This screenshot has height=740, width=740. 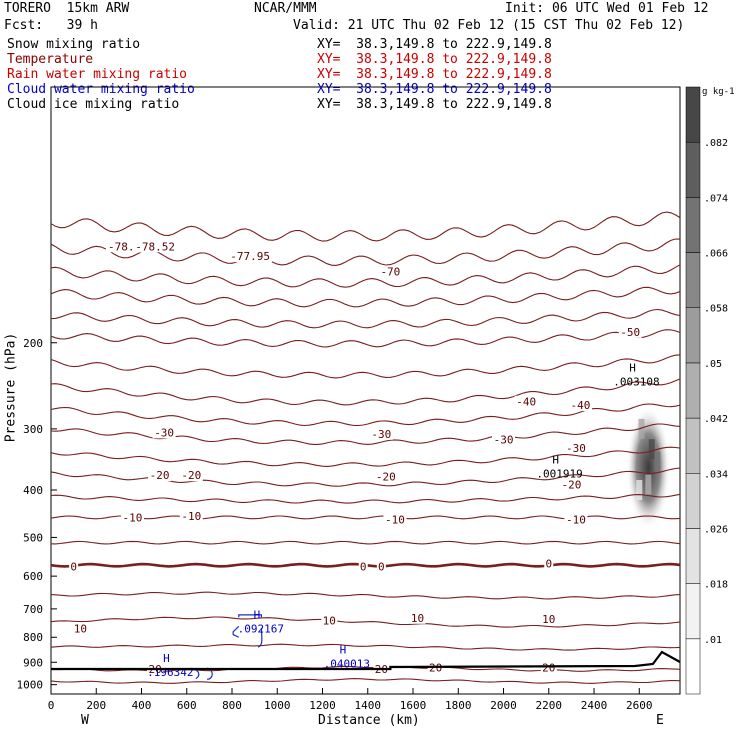 I want to click on field-name-snow: Snow mixing ratio, so click(x=74, y=44).